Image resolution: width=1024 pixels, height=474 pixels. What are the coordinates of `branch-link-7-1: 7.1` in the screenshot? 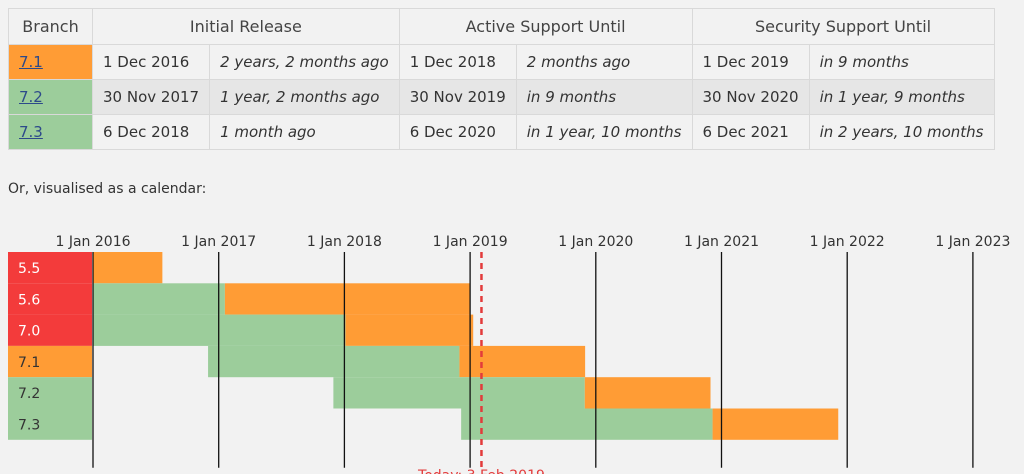 It's located at (31, 62).